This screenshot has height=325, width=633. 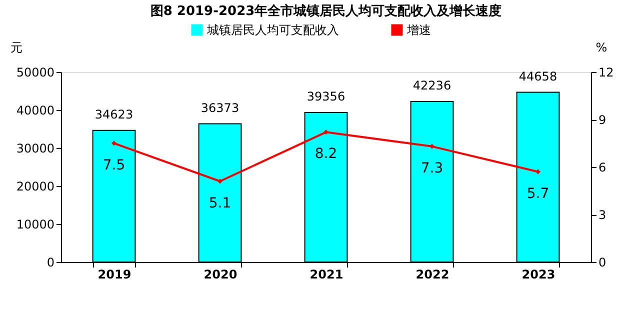 I want to click on y2-tick-label: 6, so click(x=602, y=167).